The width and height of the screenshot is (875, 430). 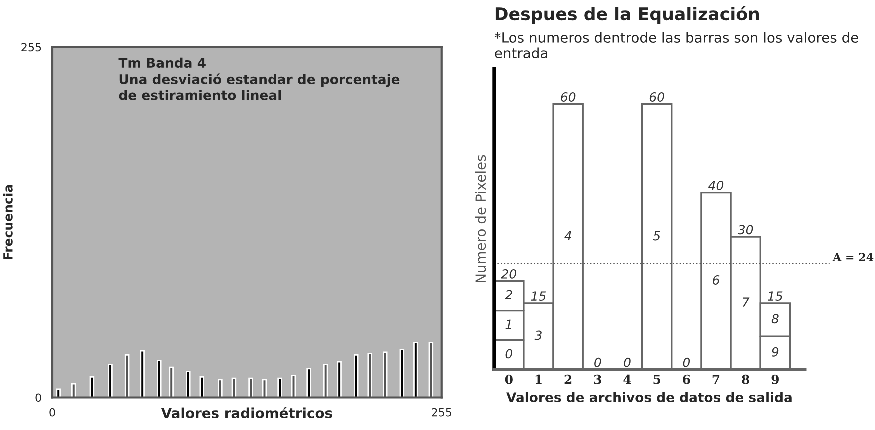 I want to click on y-axis-title: Frecuencia, so click(x=8, y=222).